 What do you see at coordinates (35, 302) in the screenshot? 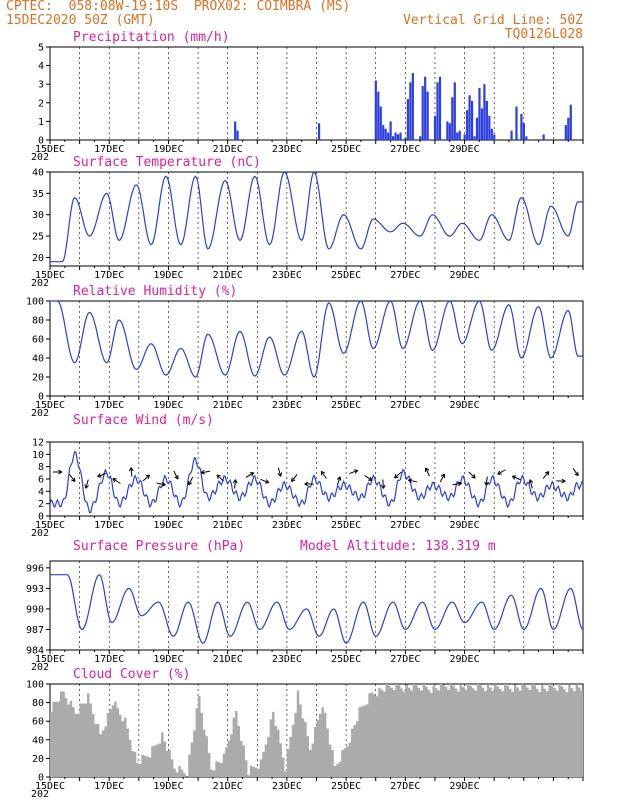
I see `y-tick-label: 100` at bounding box center [35, 302].